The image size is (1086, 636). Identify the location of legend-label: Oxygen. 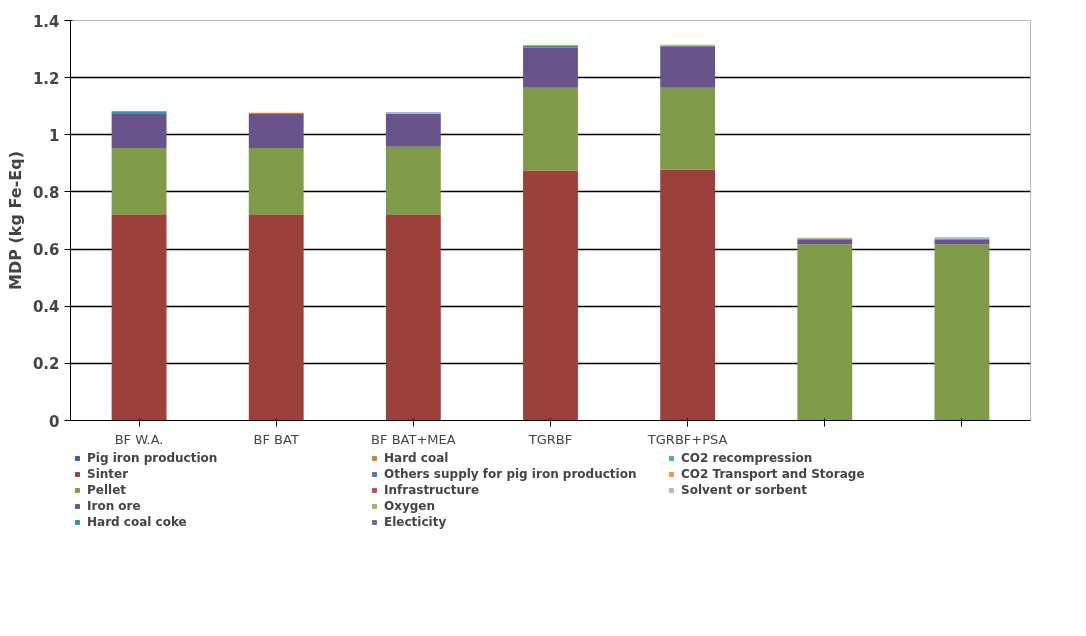
(410, 506).